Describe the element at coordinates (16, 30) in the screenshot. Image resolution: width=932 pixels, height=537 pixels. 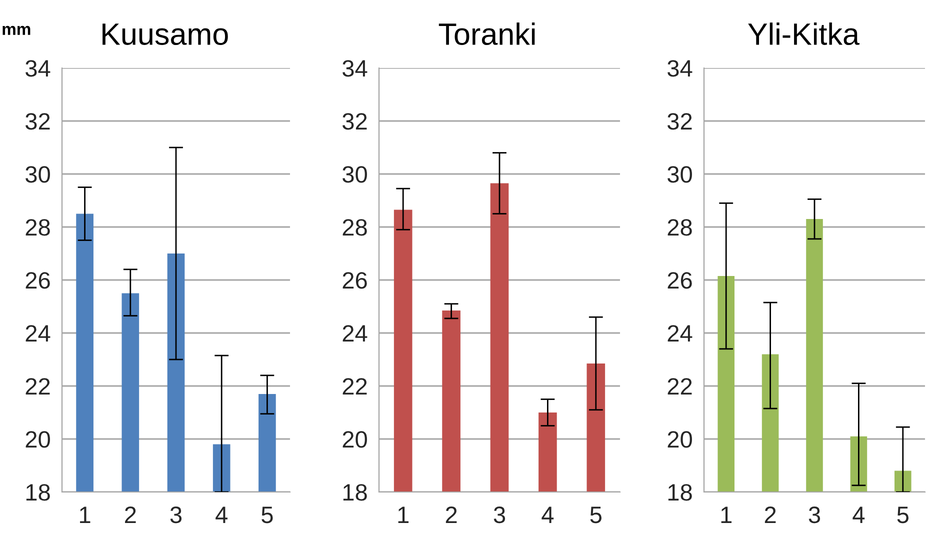
I see `y-axis-title: mm` at that location.